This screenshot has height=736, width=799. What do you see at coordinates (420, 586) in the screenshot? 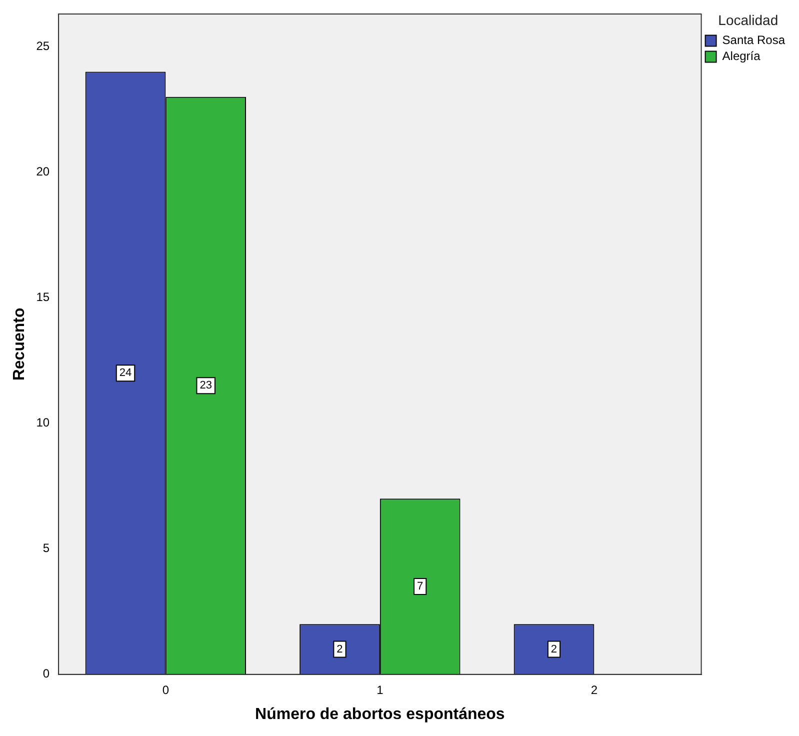
I see `data-label: 7` at bounding box center [420, 586].